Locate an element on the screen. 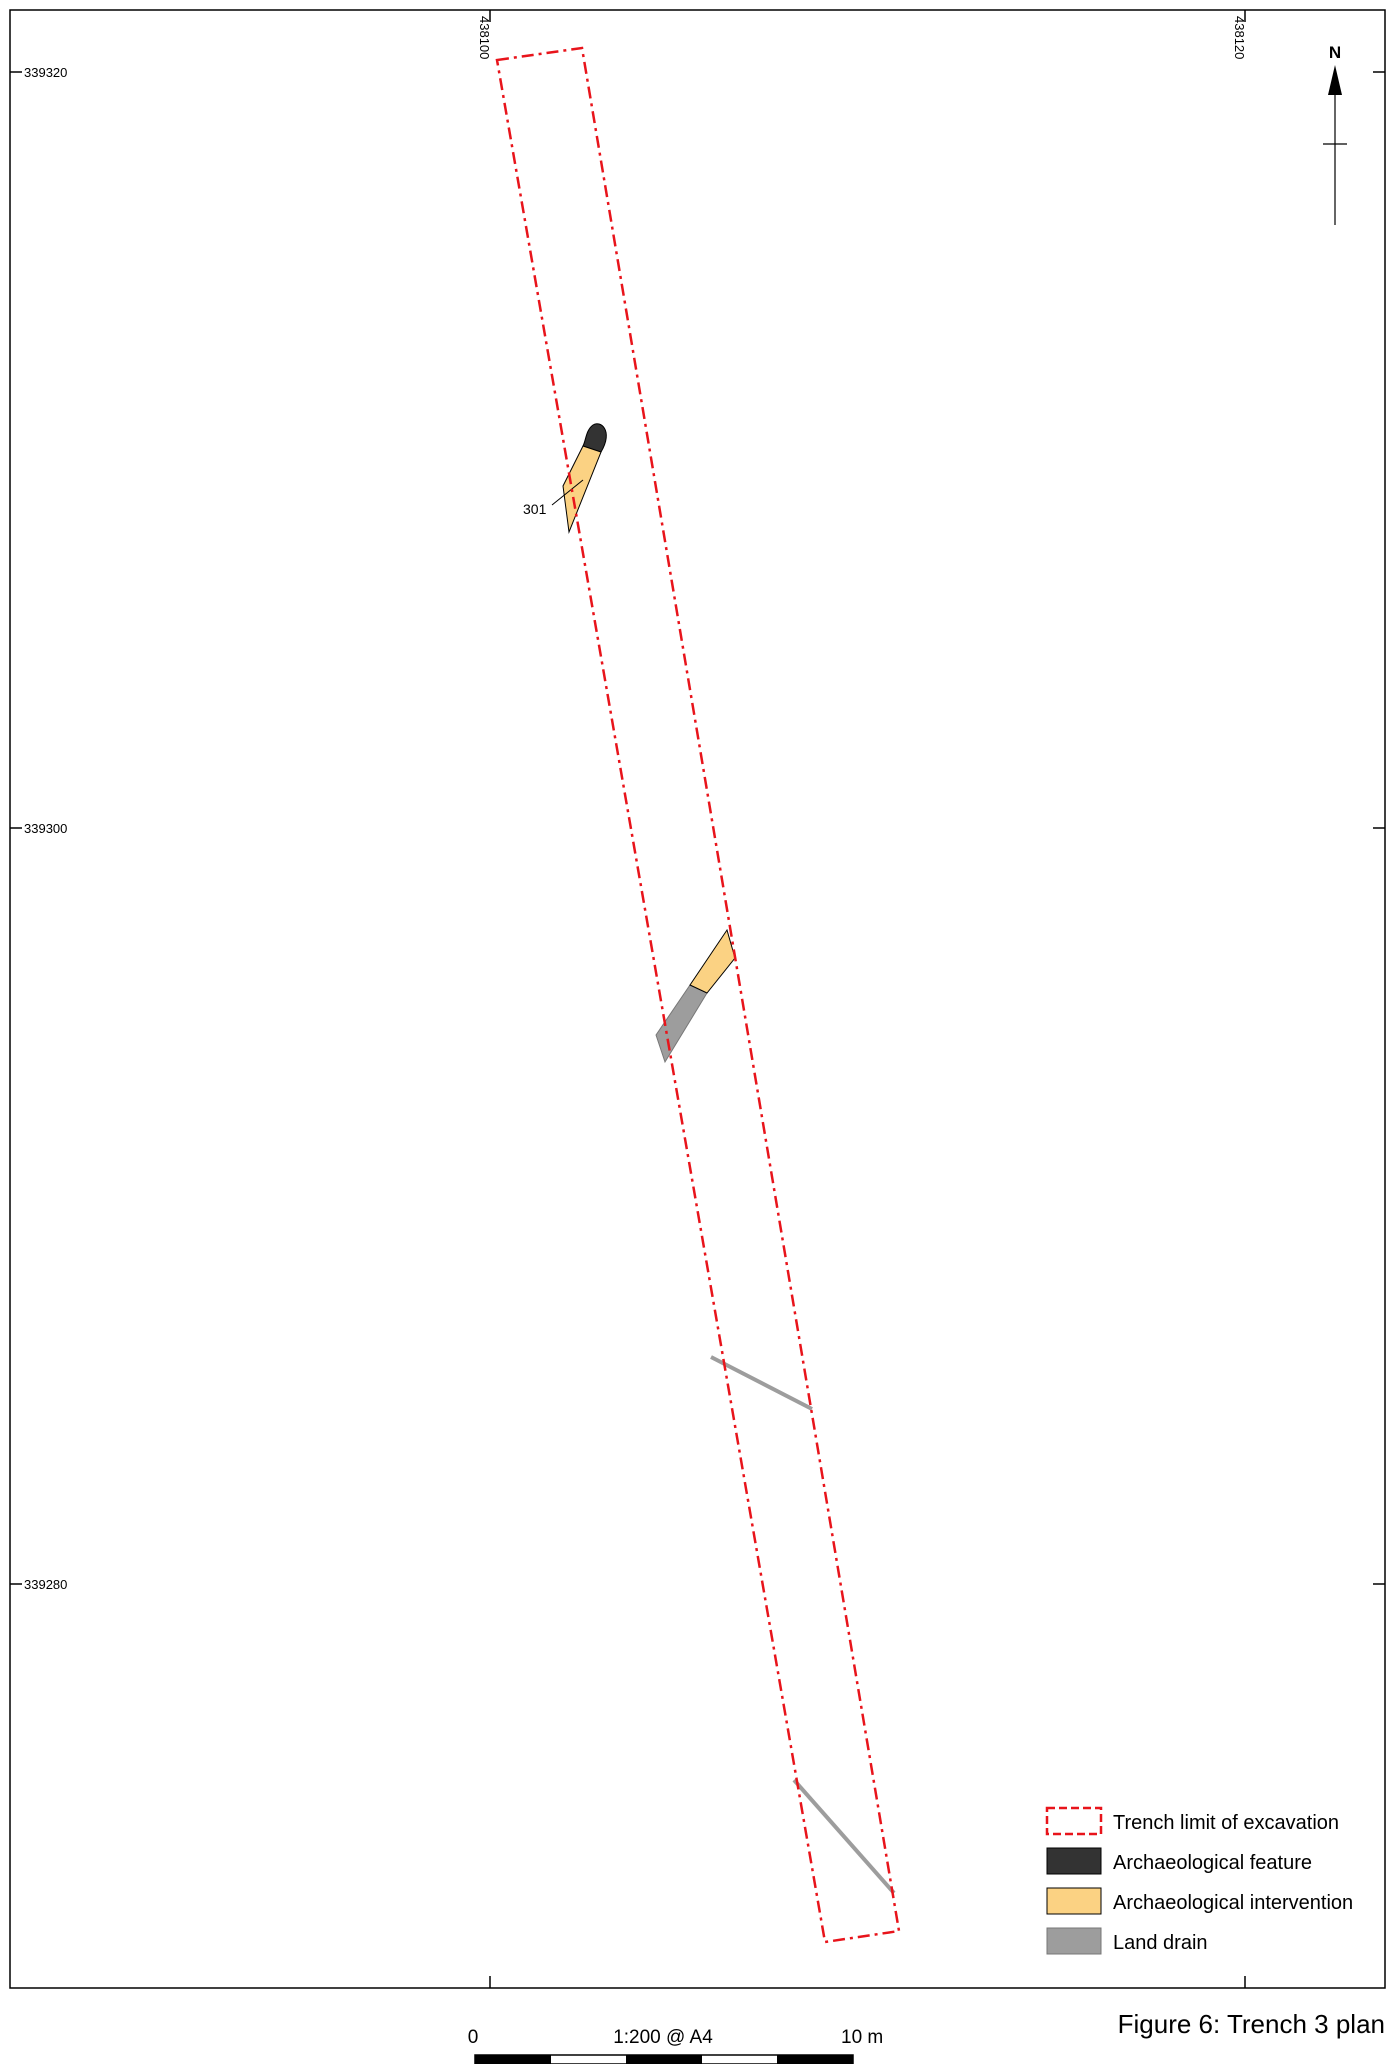 The image size is (1395, 2064). northing-label-339280: 339280 is located at coordinates (45, 1584).